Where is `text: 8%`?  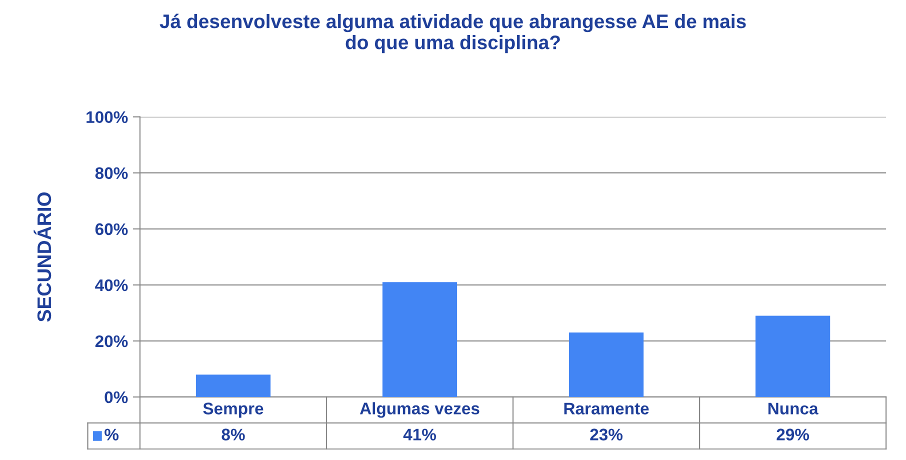
text: 8% is located at coordinates (233, 434).